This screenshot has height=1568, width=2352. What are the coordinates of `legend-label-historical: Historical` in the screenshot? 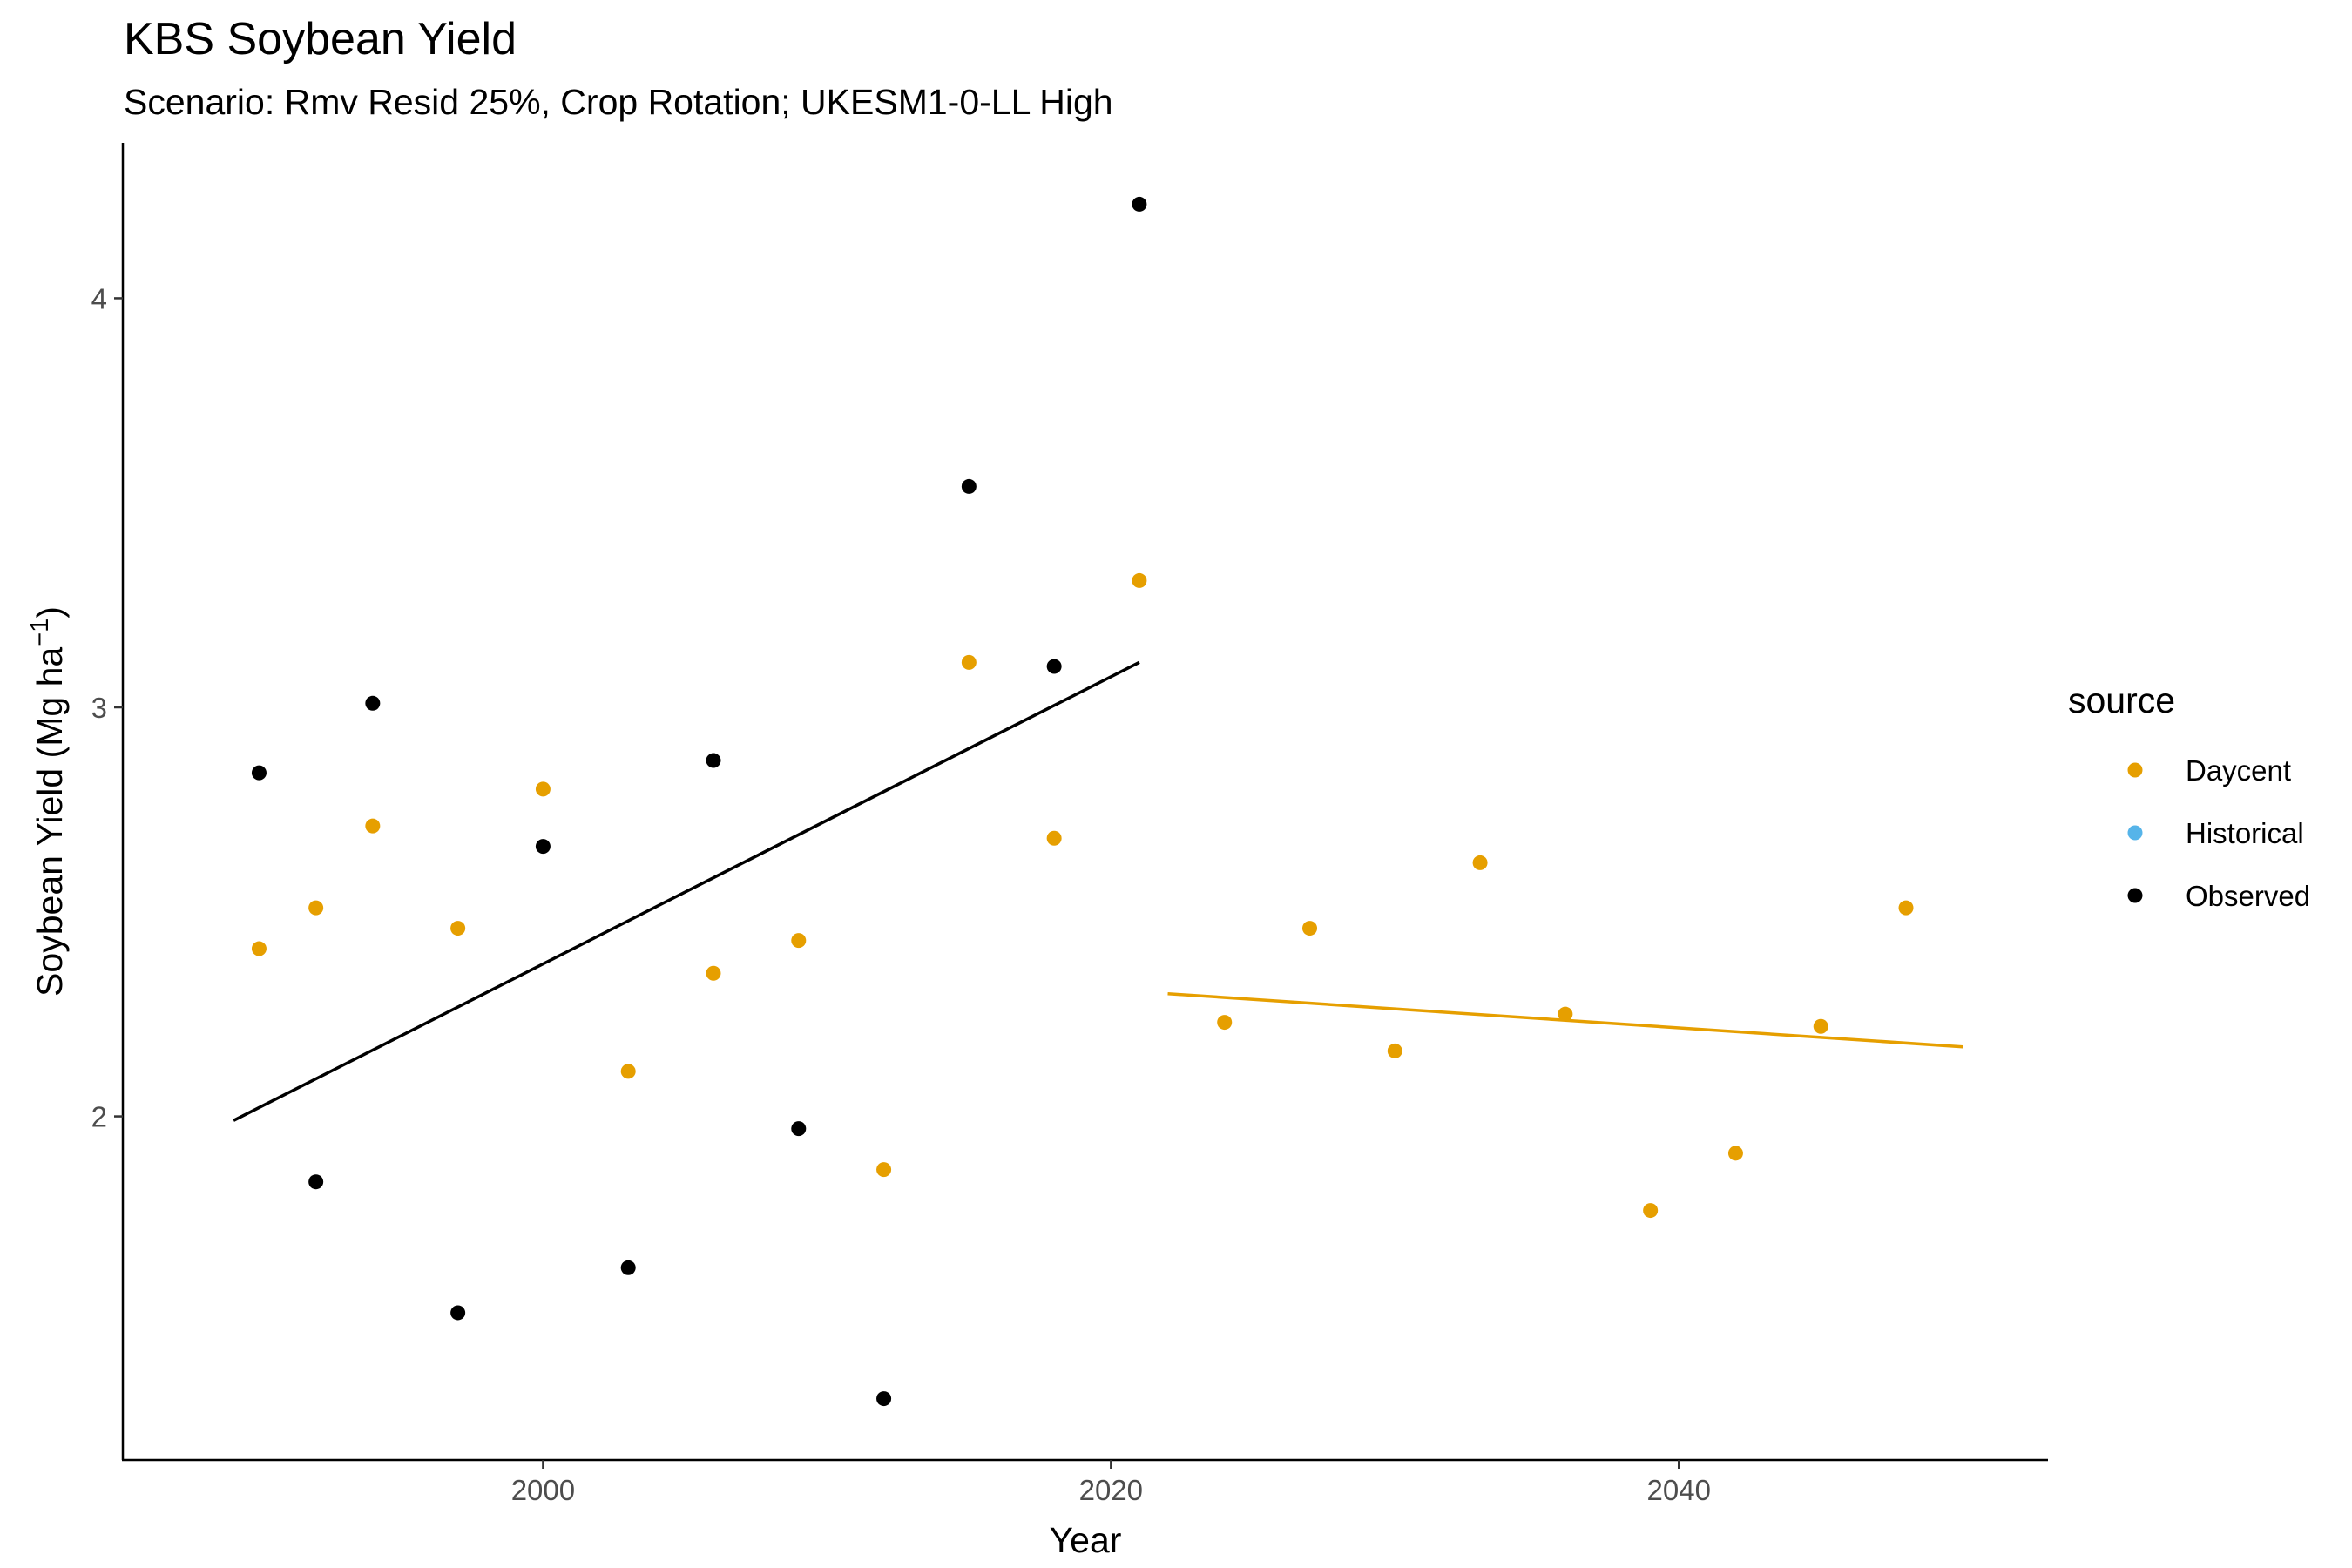 It's located at (2245, 833).